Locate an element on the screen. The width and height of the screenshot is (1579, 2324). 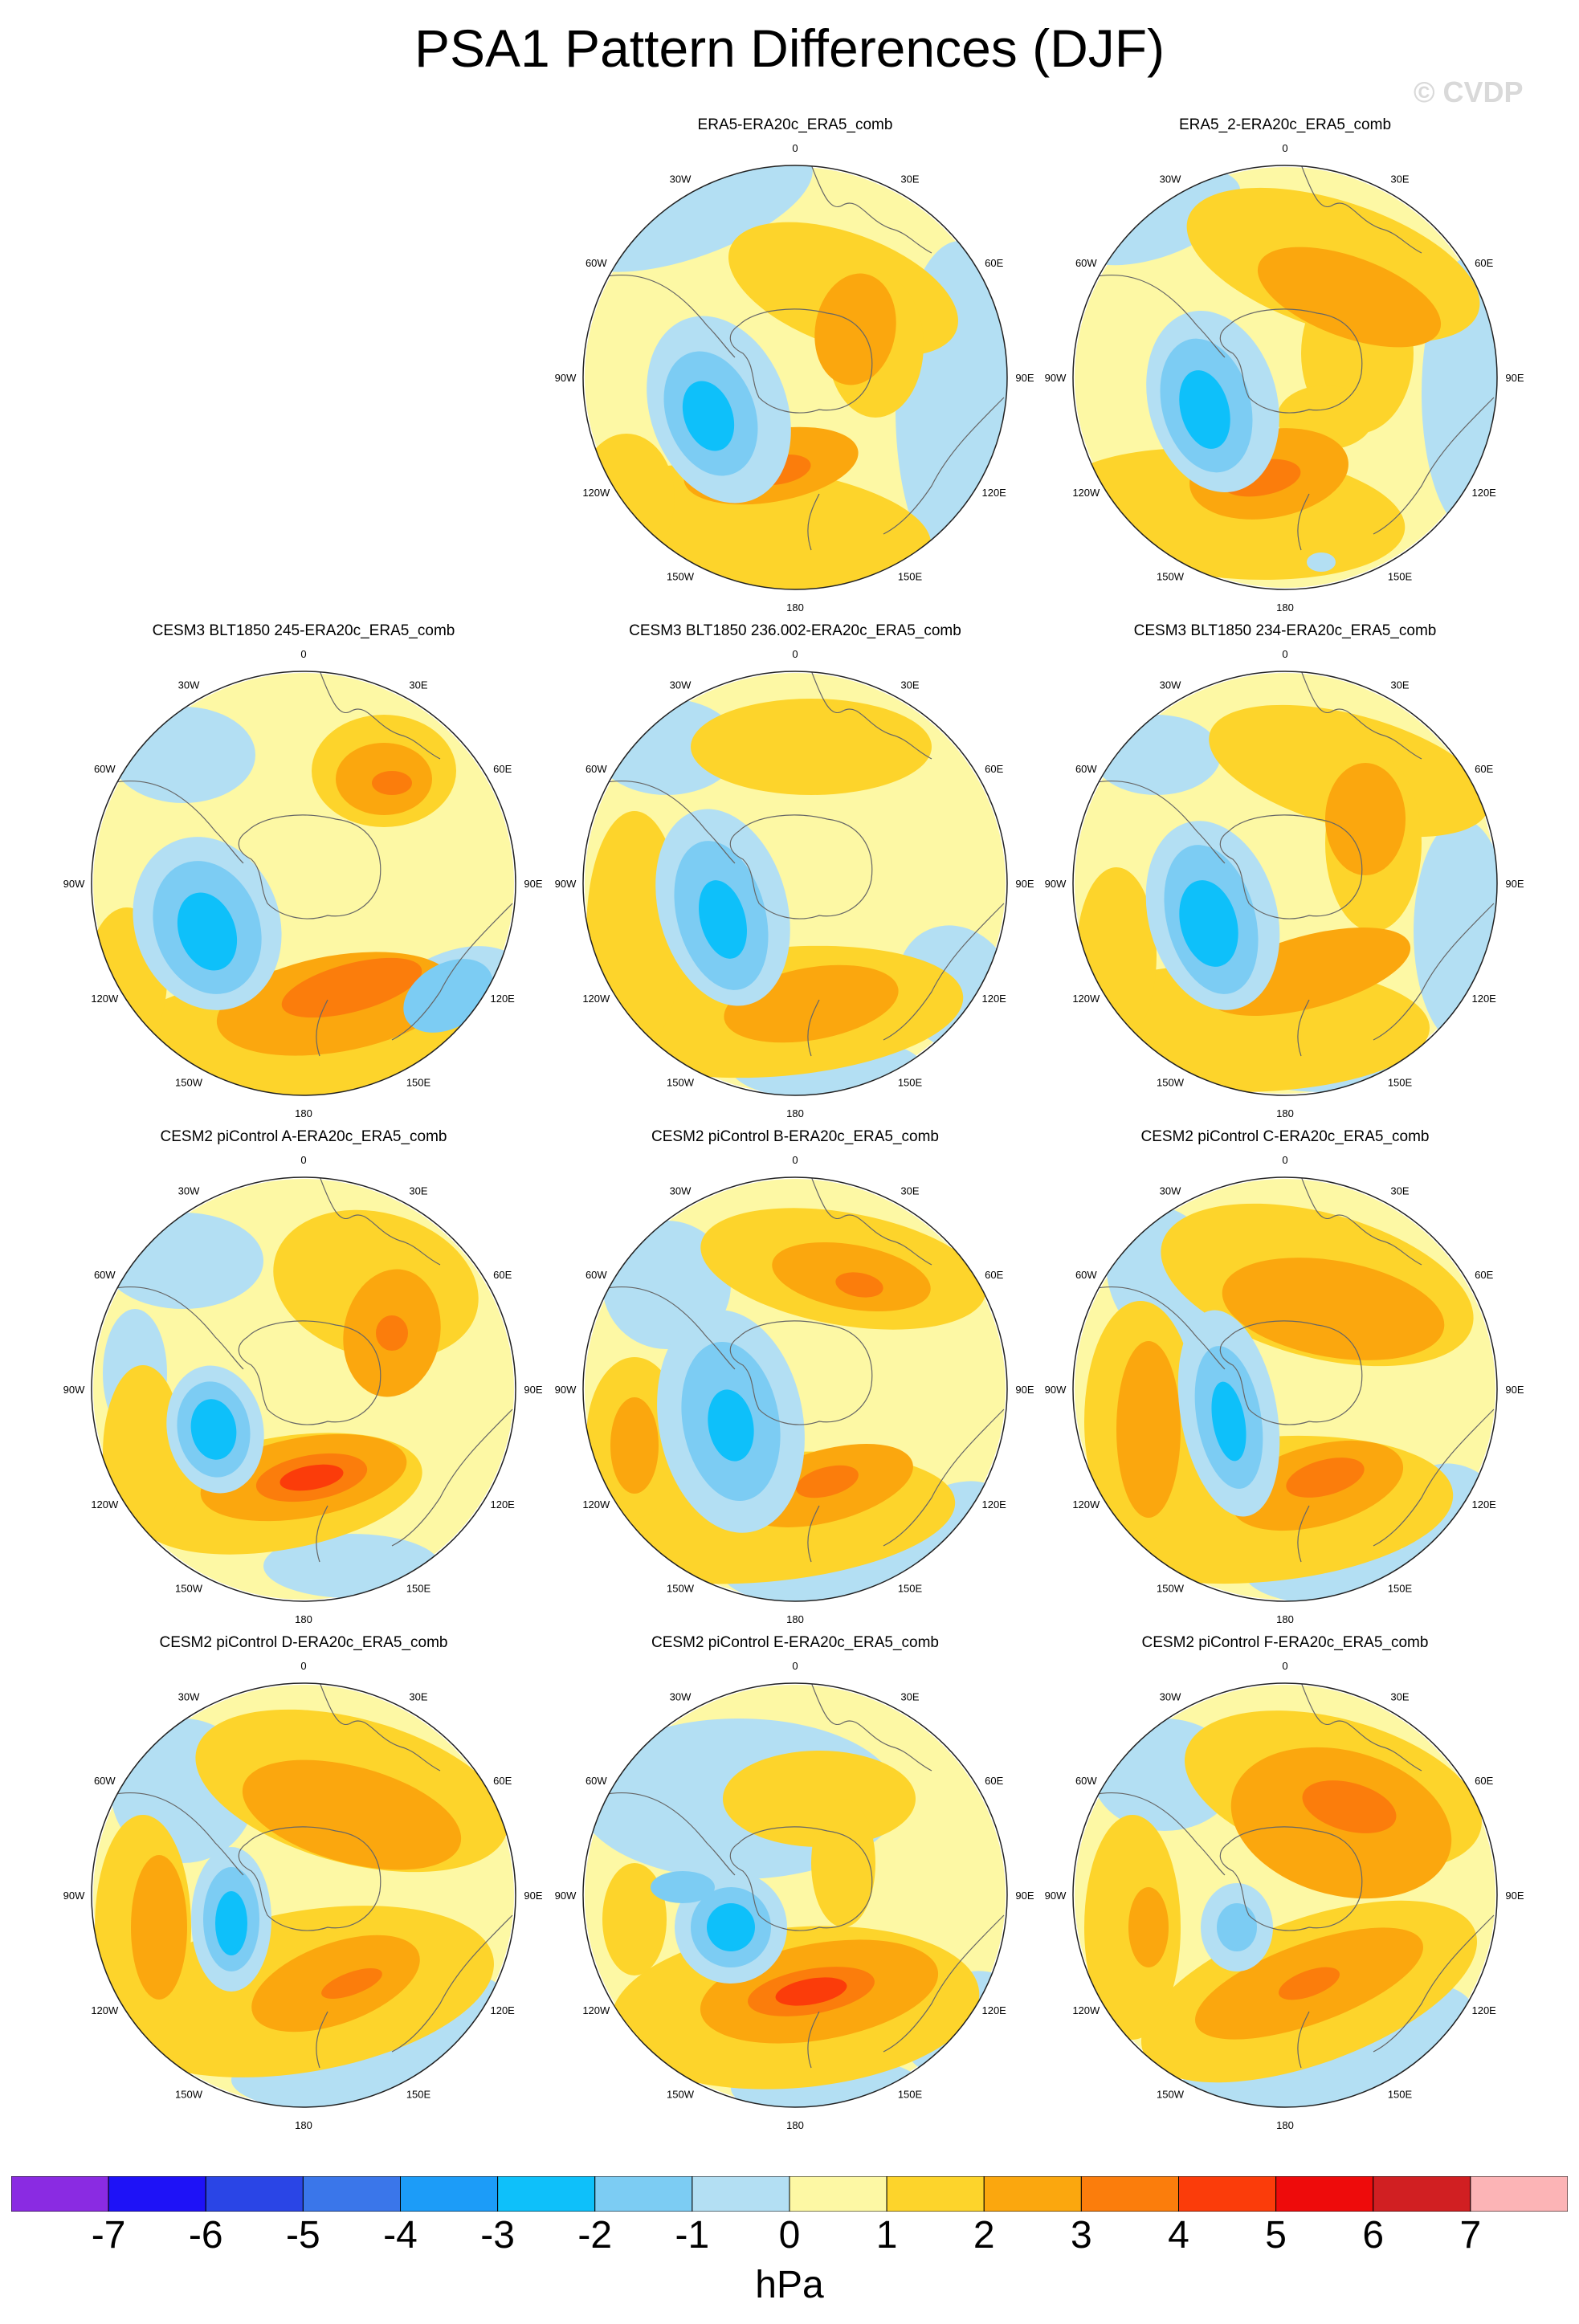
longitude-label: 120E is located at coordinates (1483, 493).